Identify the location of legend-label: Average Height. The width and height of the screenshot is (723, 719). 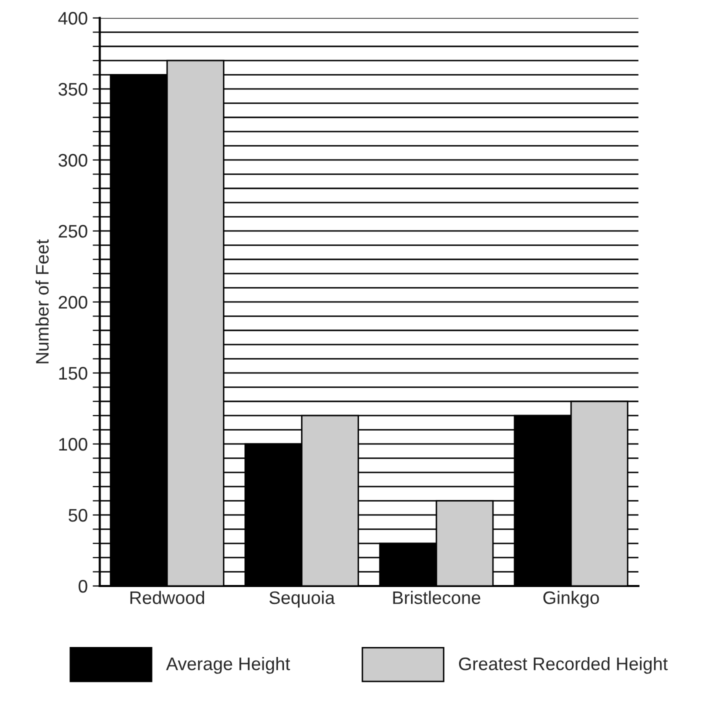
(228, 665).